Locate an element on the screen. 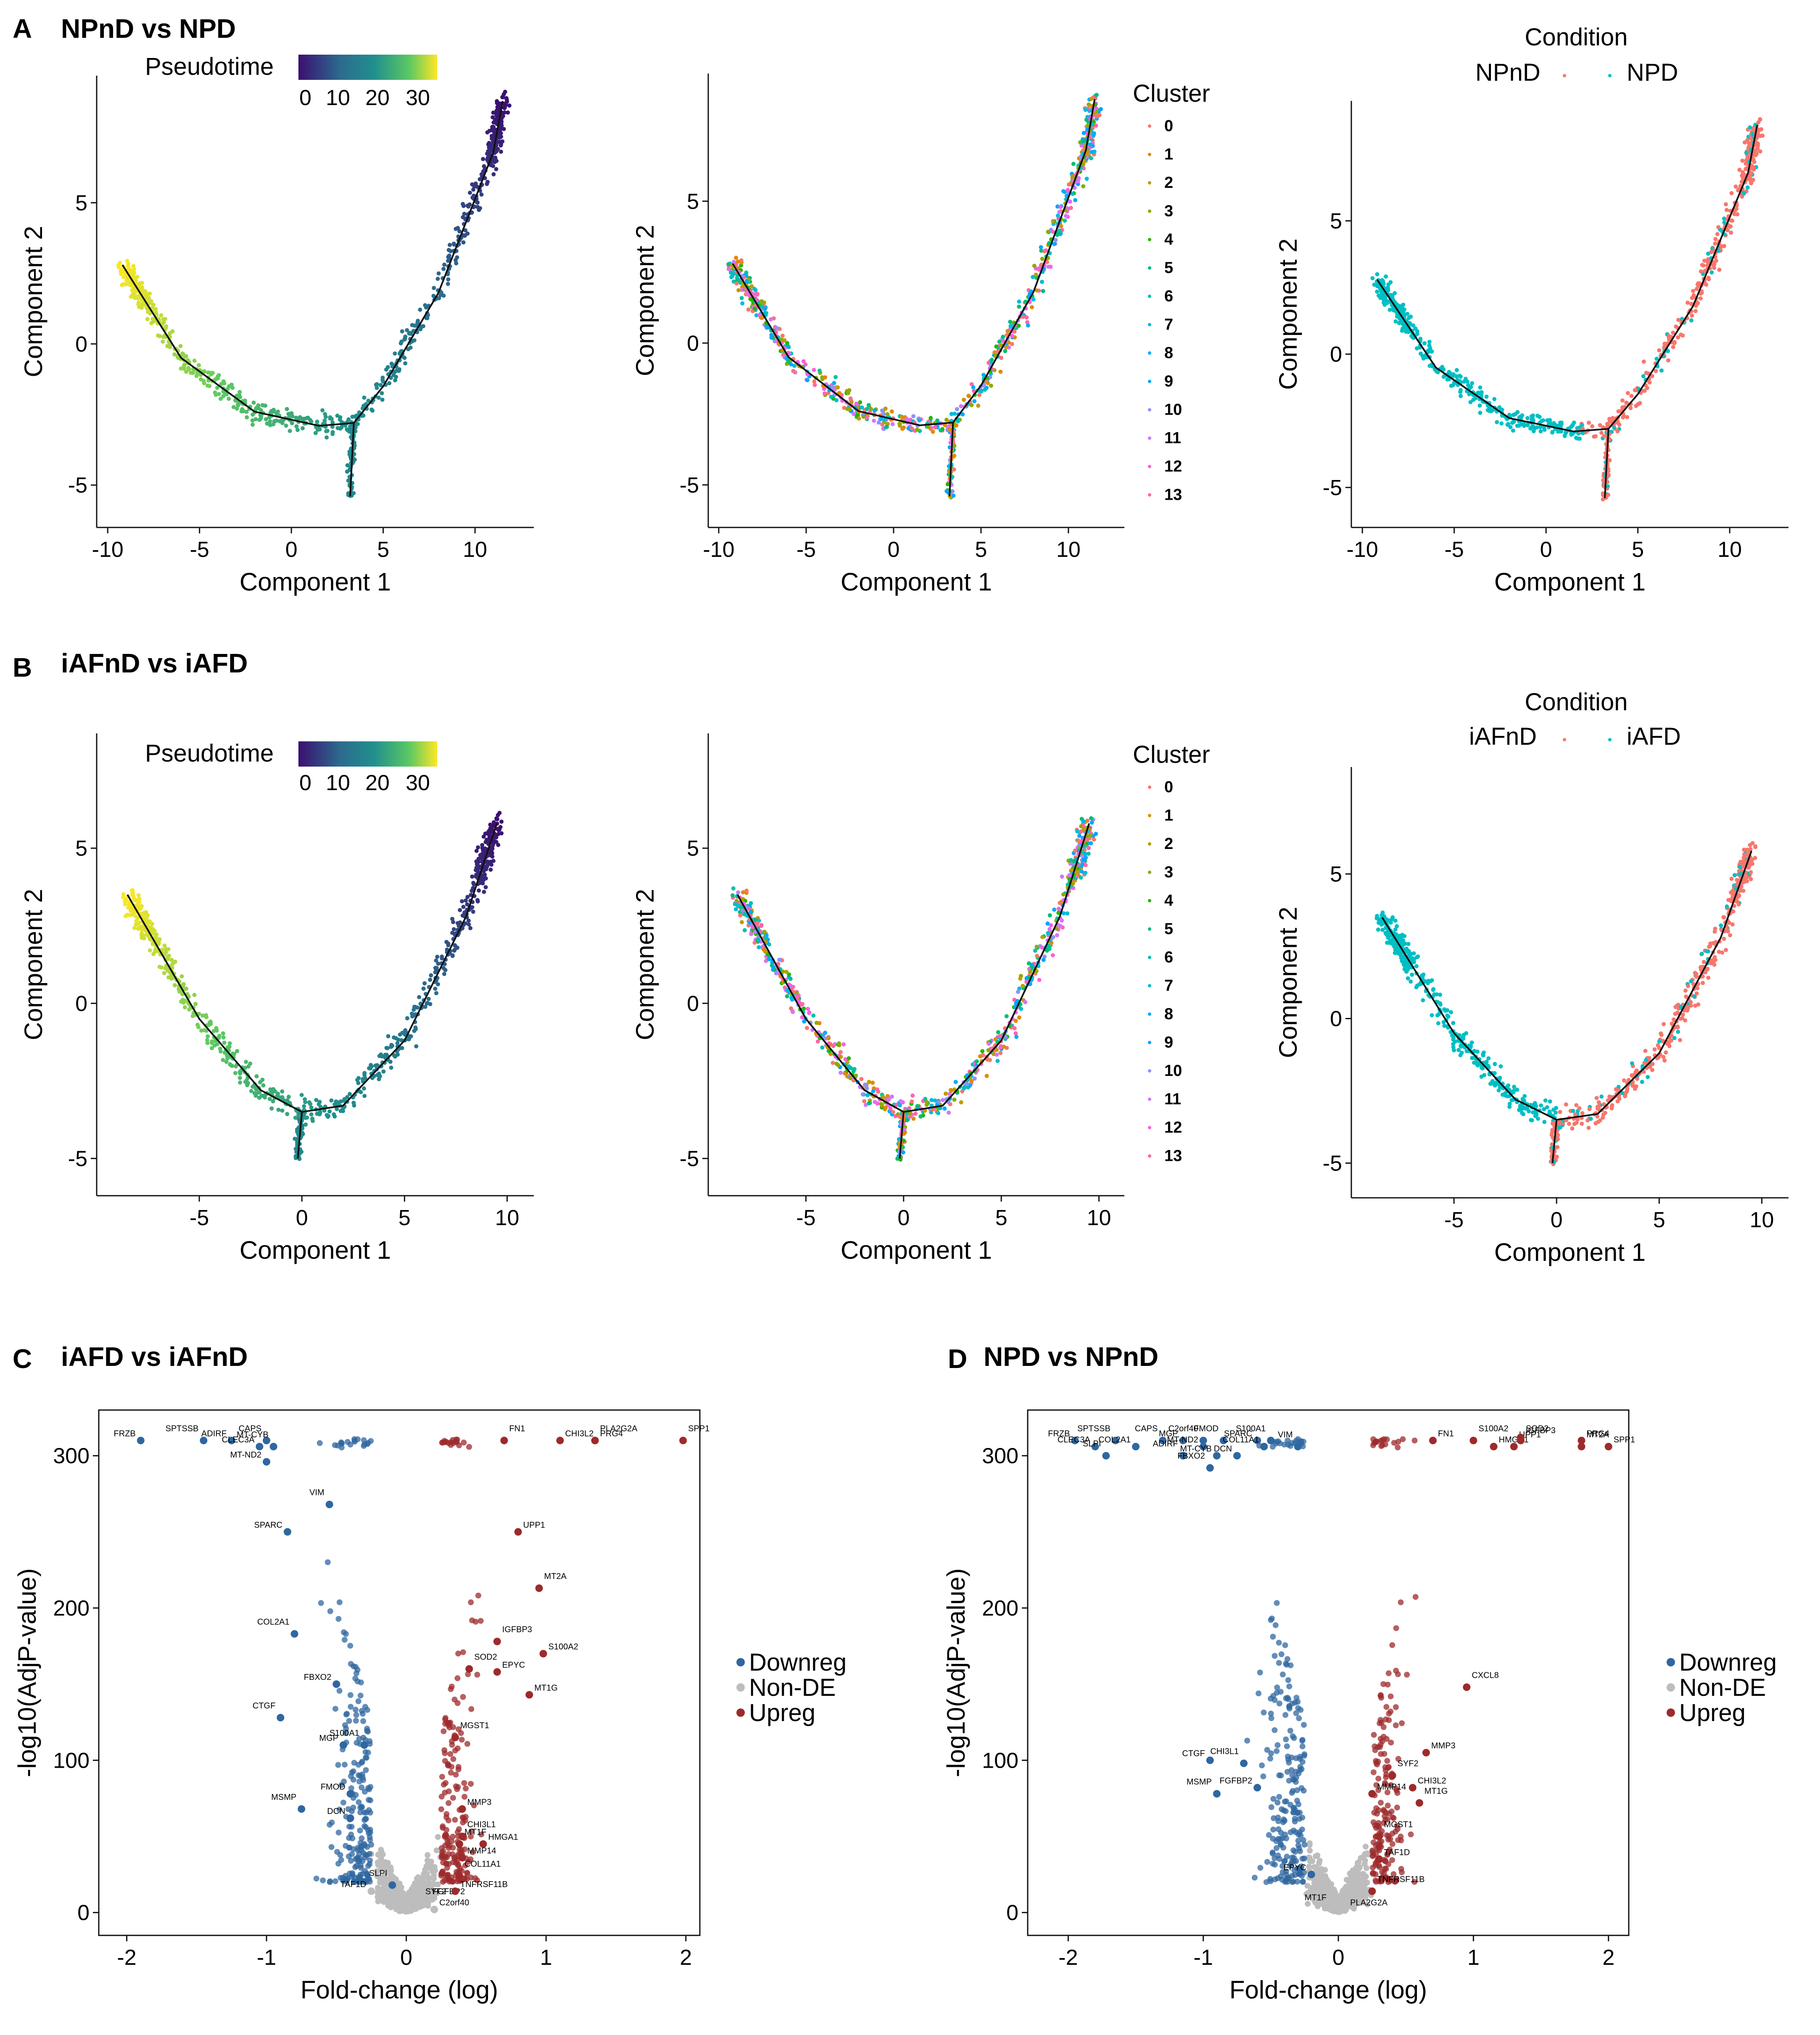 The width and height of the screenshot is (1820, 2035). cell-points is located at coordinates (1567, 310).